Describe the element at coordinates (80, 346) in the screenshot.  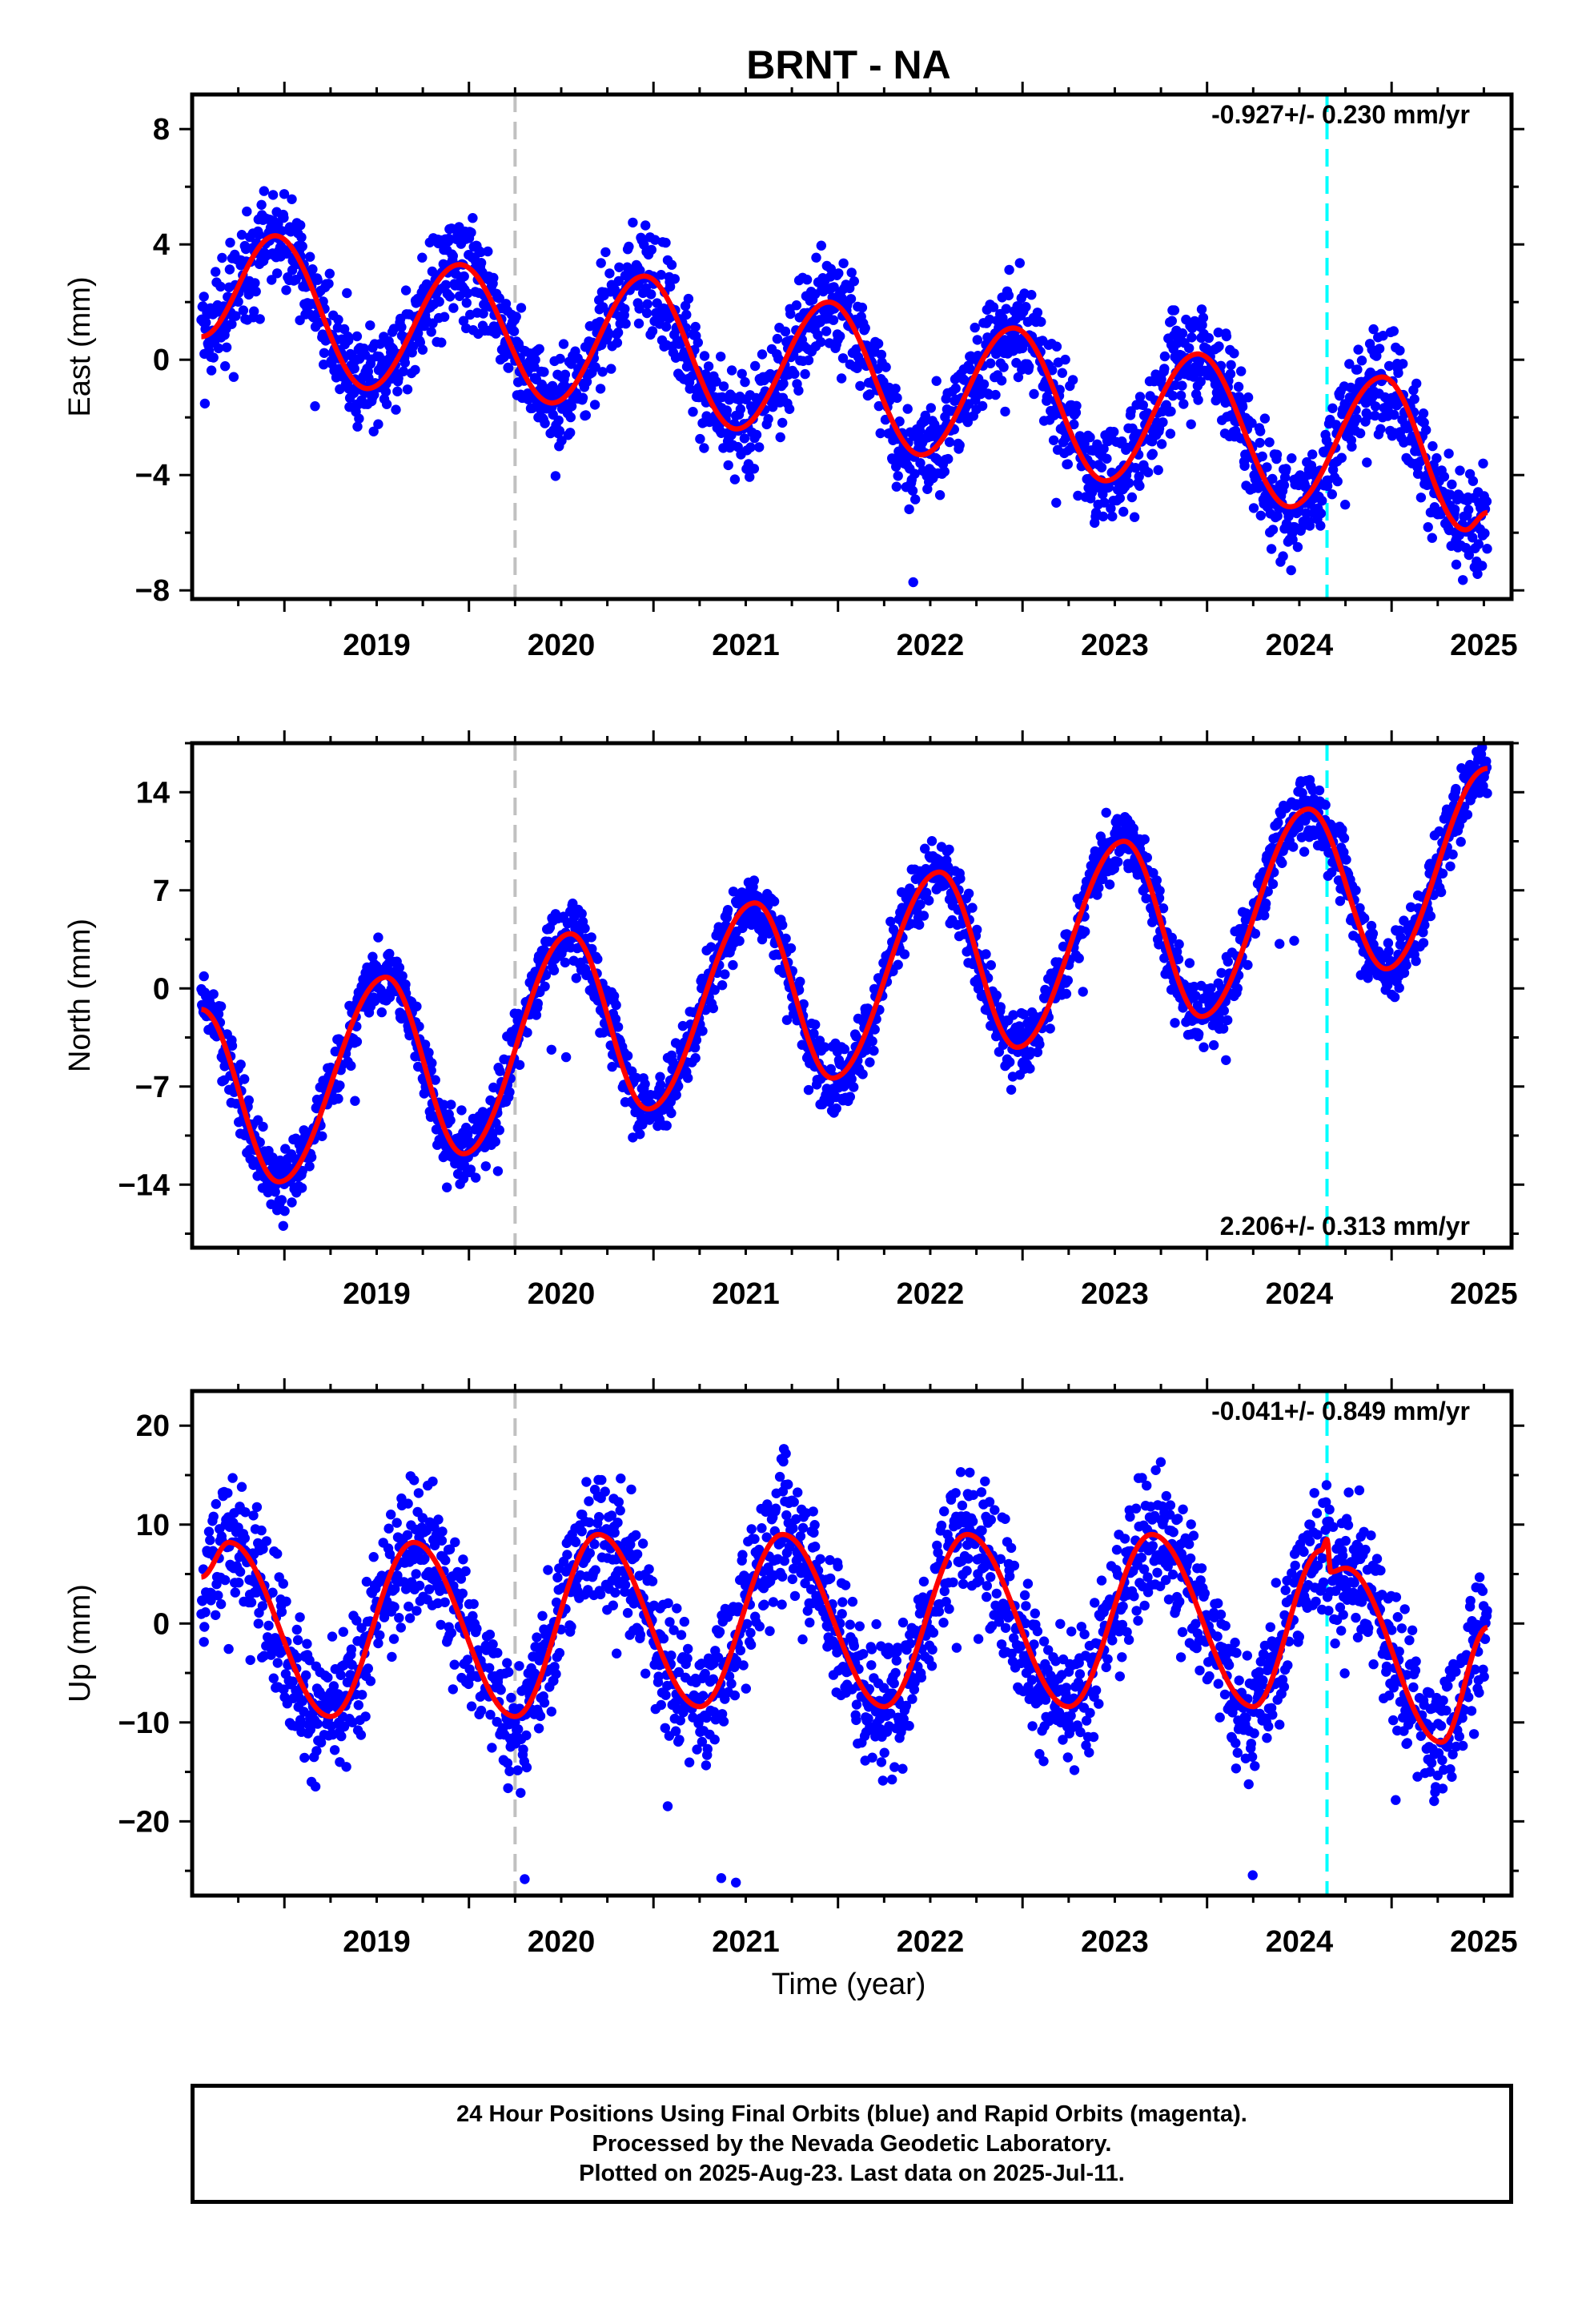
I see `east-y-axis-label: East (mm)` at that location.